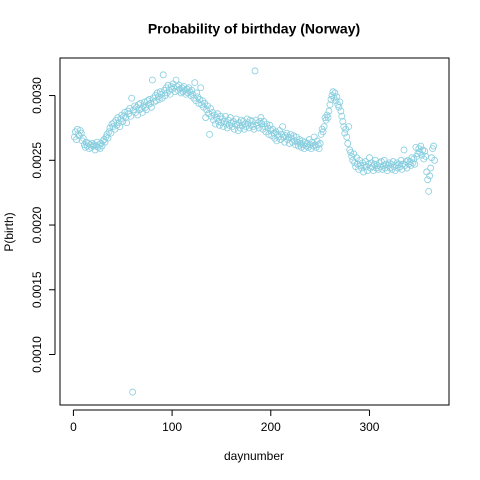 This screenshot has width=480, height=480. I want to click on x-tick-label: 0, so click(73, 427).